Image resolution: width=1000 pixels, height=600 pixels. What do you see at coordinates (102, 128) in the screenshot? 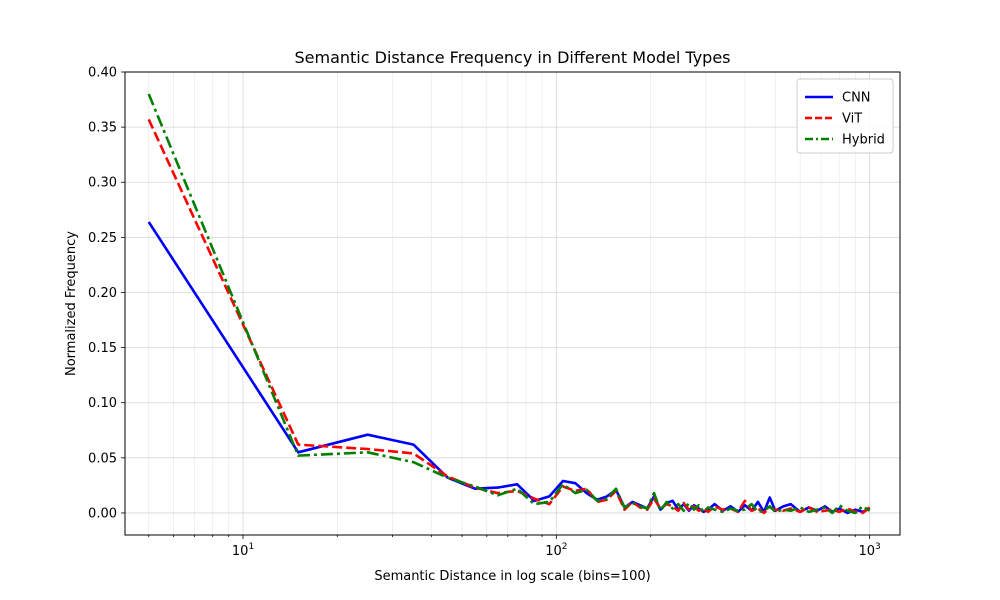
I see `y-tick-label: 0.35` at bounding box center [102, 128].